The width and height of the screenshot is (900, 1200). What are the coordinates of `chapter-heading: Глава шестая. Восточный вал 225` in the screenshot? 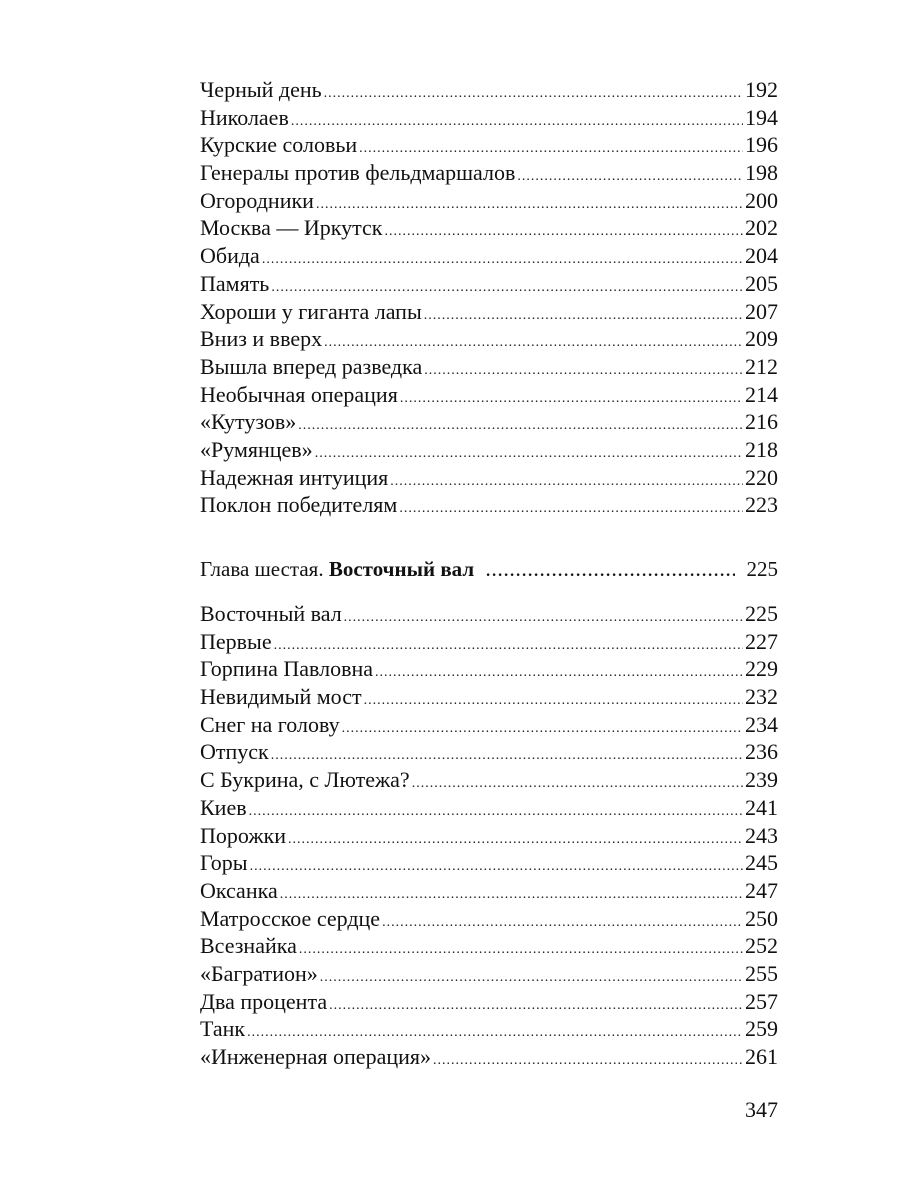 It's located at (489, 570).